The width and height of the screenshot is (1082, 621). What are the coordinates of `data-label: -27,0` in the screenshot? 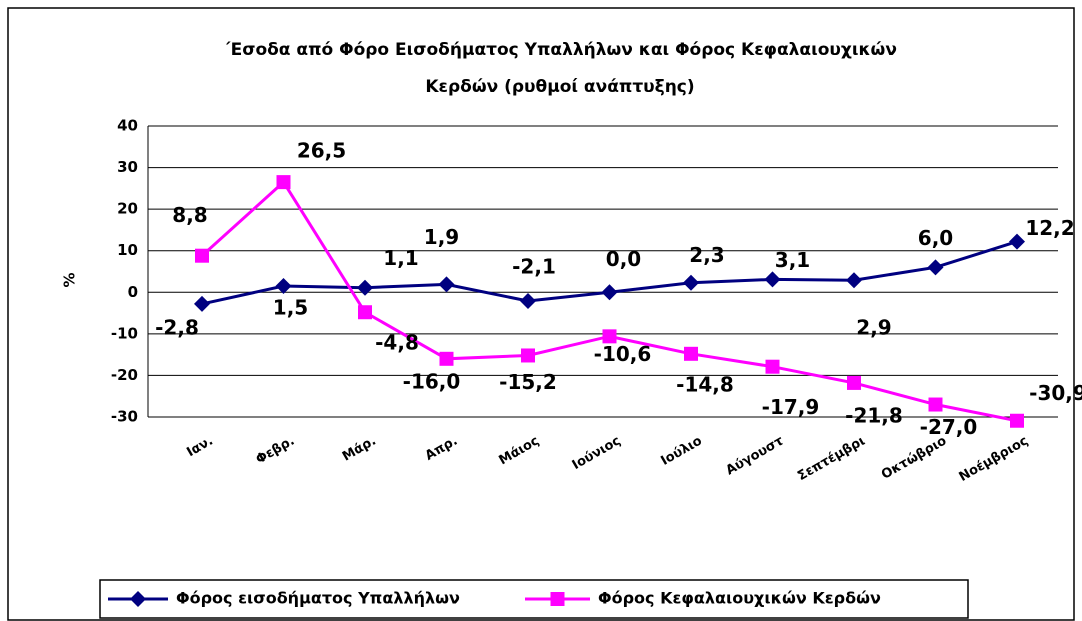 It's located at (949, 427).